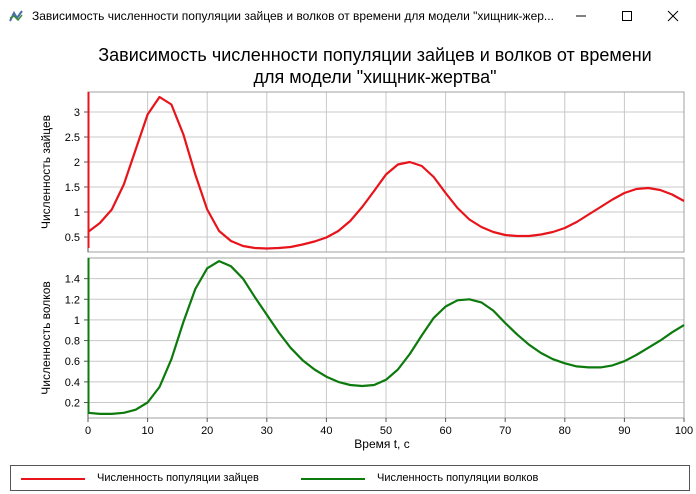 This screenshot has width=696, height=494. Describe the element at coordinates (267, 431) in the screenshot. I see `x-tick-label: 30` at that location.